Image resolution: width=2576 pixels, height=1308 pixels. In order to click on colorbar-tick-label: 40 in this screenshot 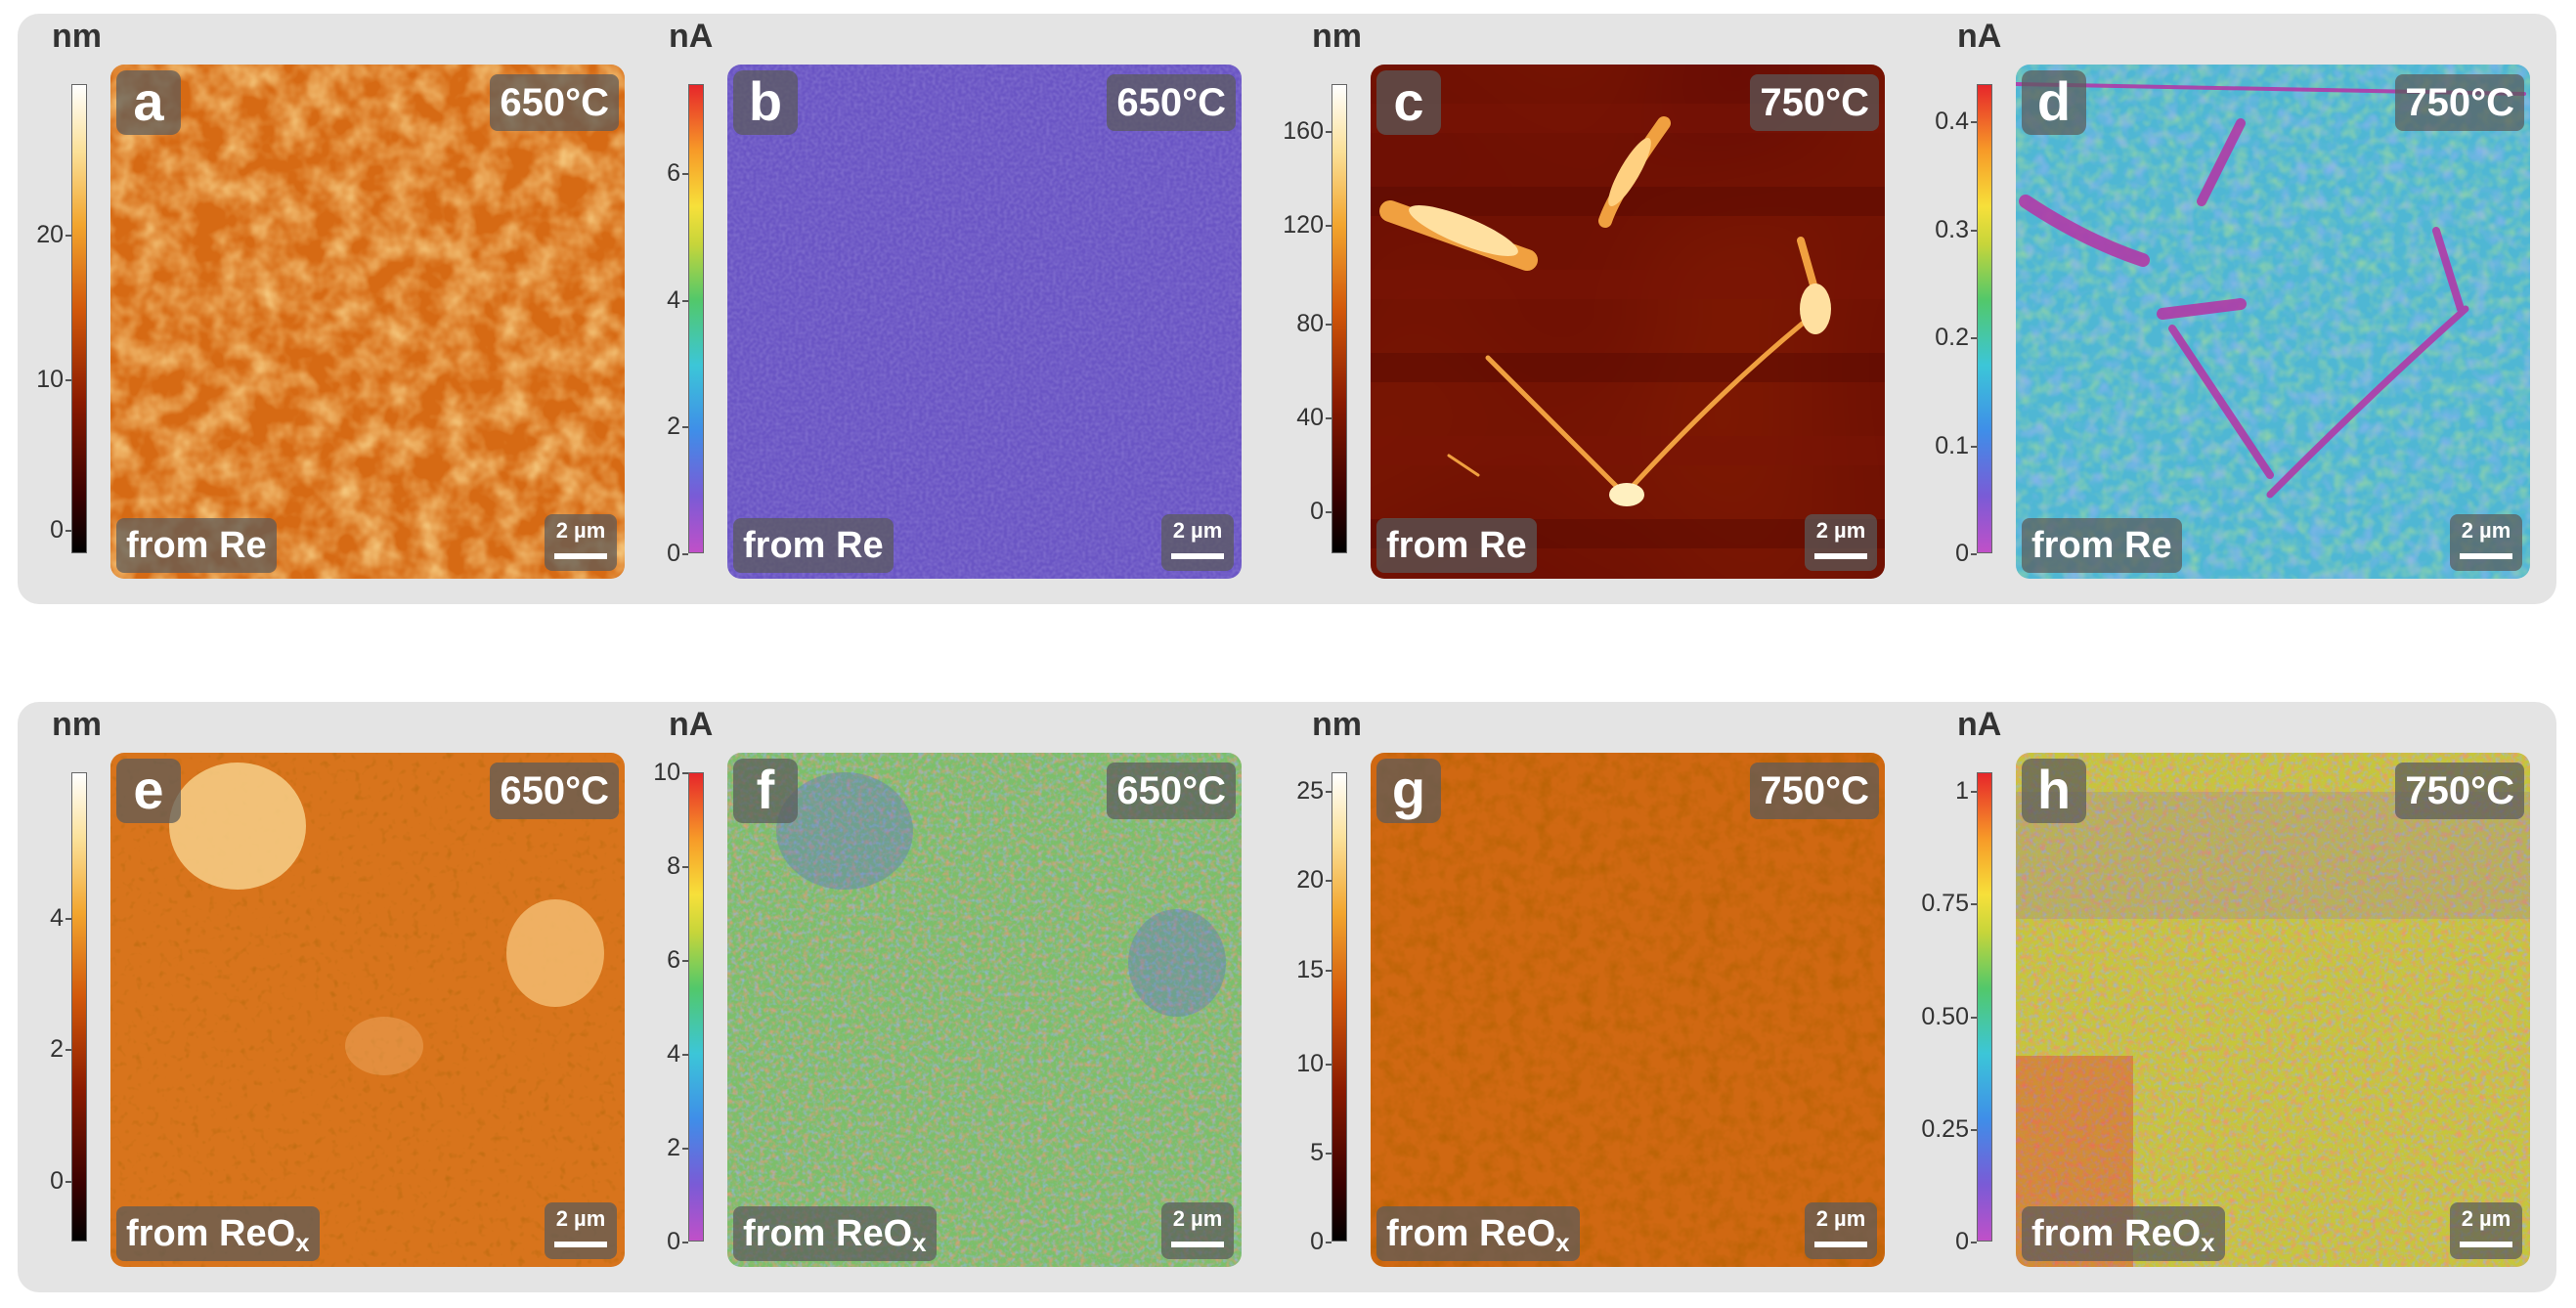, I will do `click(1310, 417)`.